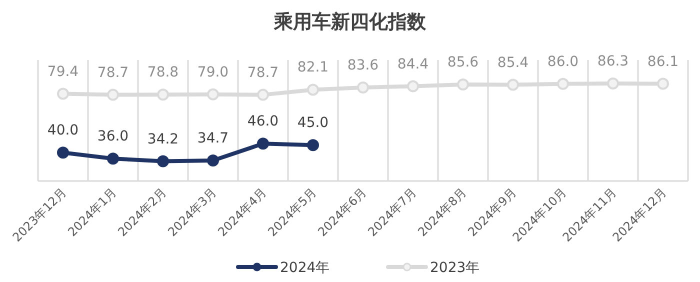 The width and height of the screenshot is (700, 282). Describe the element at coordinates (63, 72) in the screenshot. I see `data-label: 79.4` at that location.